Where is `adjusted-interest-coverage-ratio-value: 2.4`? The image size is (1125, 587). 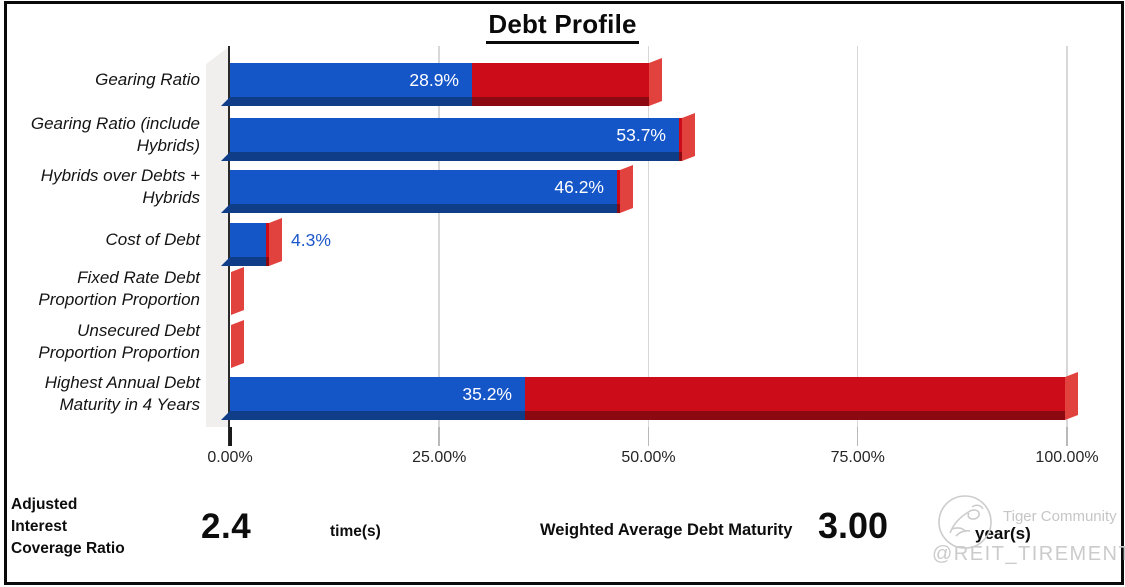
adjusted-interest-coverage-ratio-value: 2.4 is located at coordinates (226, 526).